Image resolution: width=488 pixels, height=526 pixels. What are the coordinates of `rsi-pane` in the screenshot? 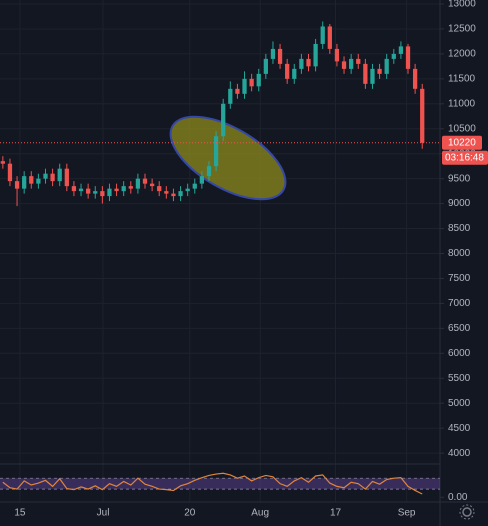 It's located at (220, 483).